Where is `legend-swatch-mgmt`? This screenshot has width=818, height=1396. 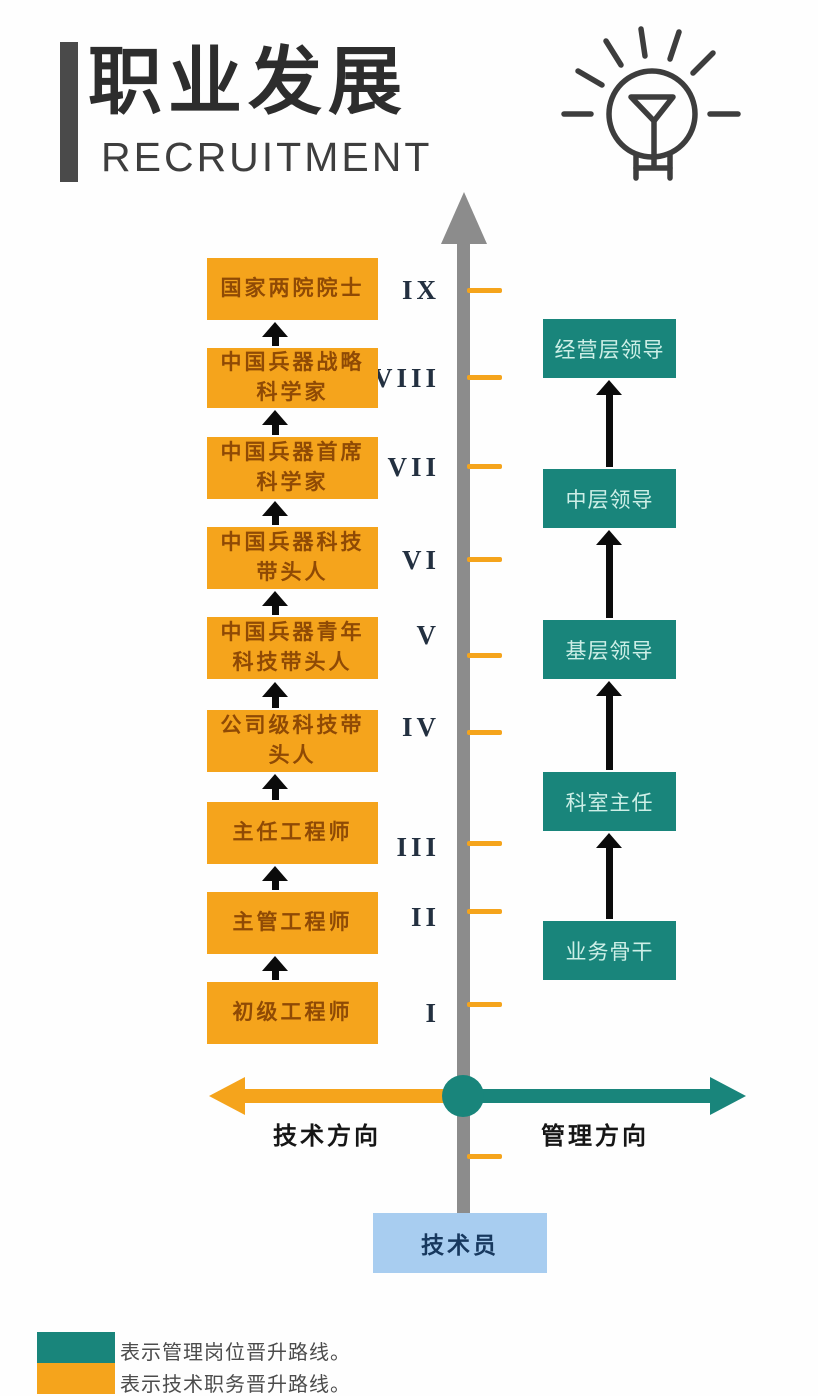 legend-swatch-mgmt is located at coordinates (76, 1347).